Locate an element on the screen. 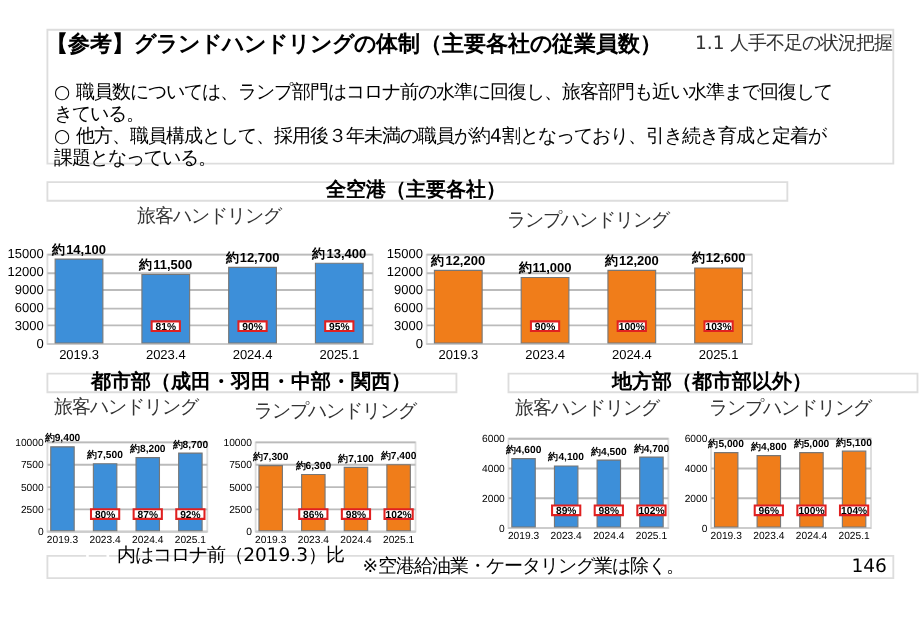 Image resolution: width=924 pixels, height=640 pixels. text: 地方部（都市部以外） is located at coordinates (711, 381).